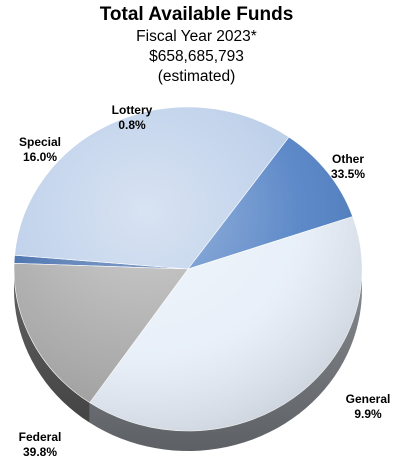 Image resolution: width=393 pixels, height=466 pixels. Describe the element at coordinates (196, 36) in the screenshot. I see `chart-subtitle-fiscal-year: Fiscal Year 2023*` at that location.